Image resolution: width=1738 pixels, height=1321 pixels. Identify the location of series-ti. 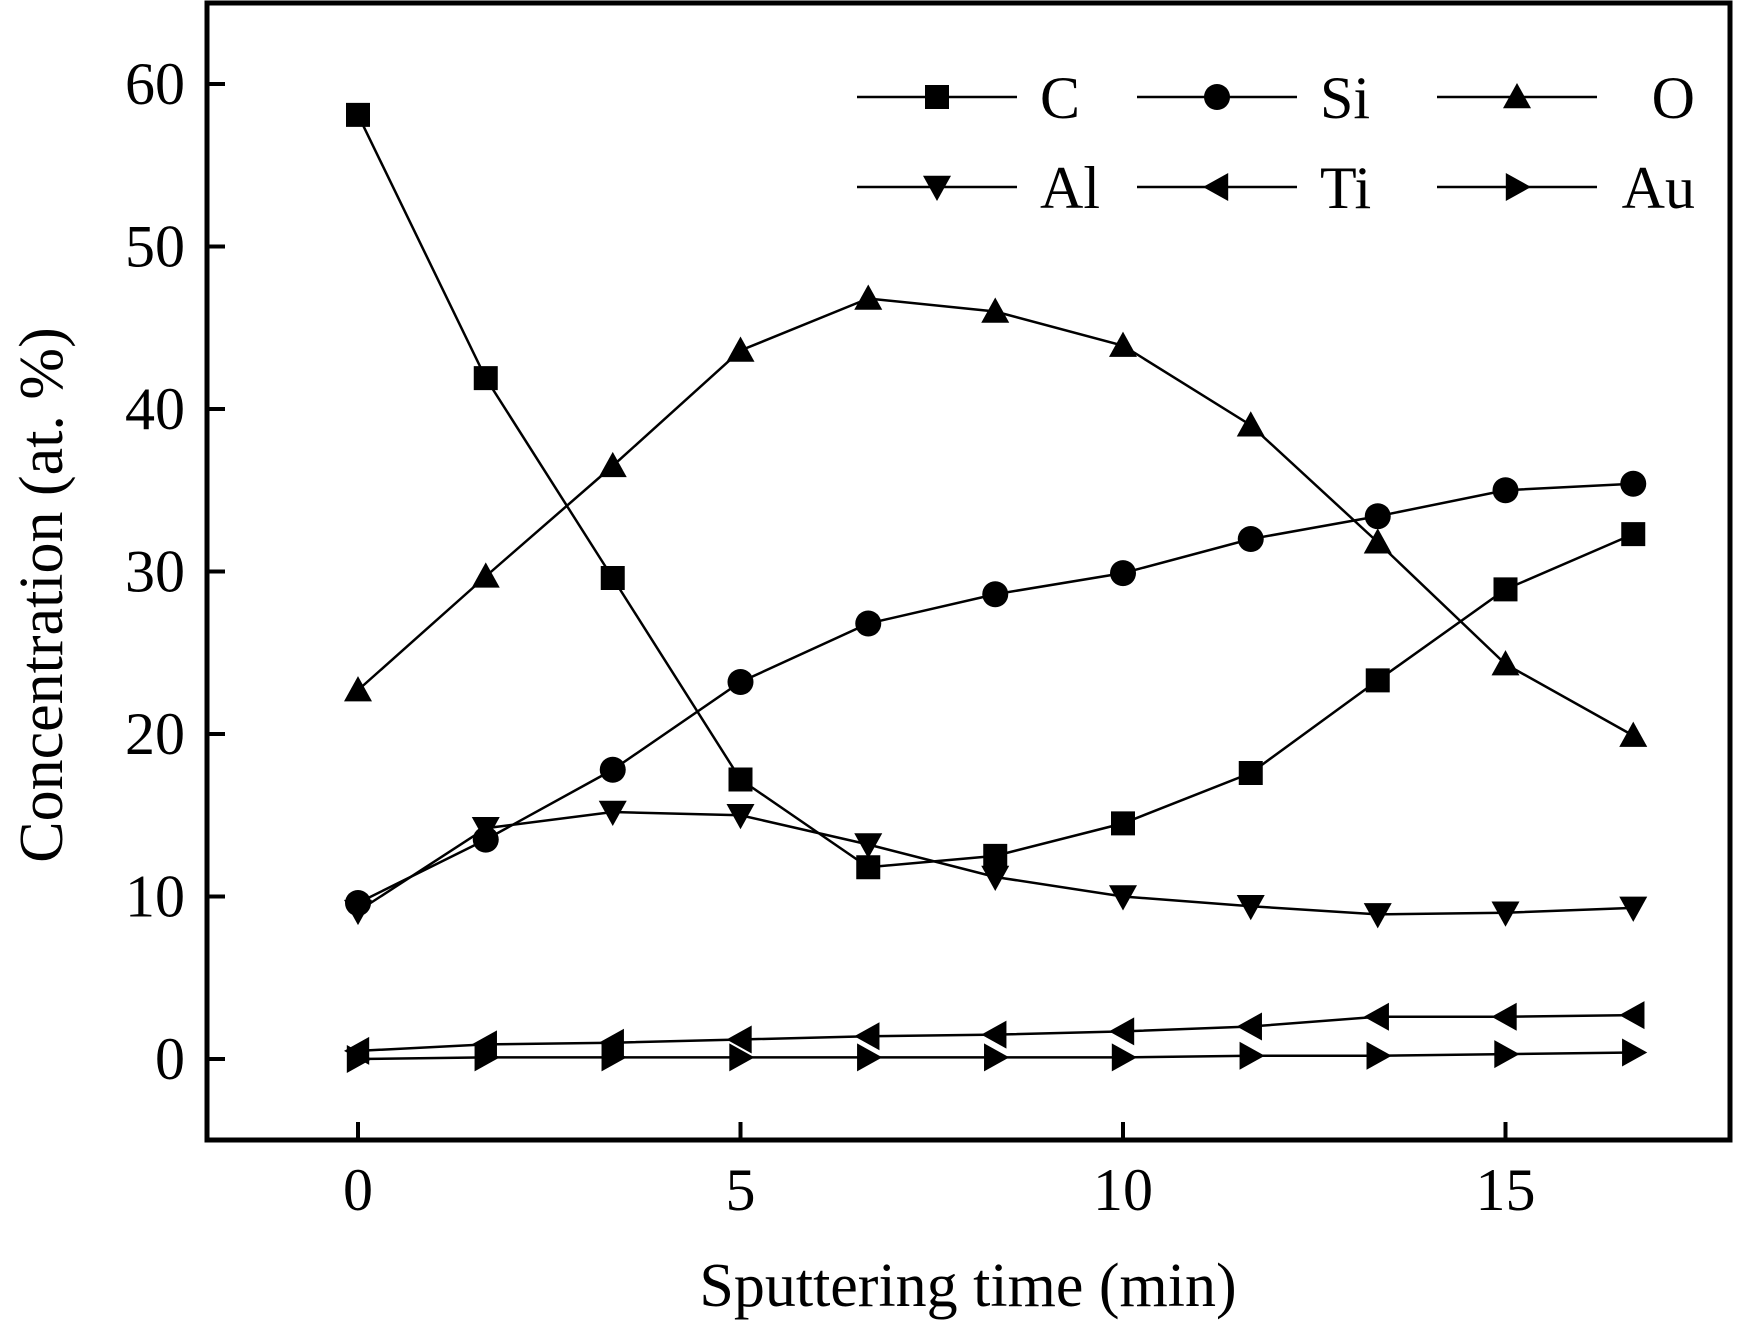
(994, 1033).